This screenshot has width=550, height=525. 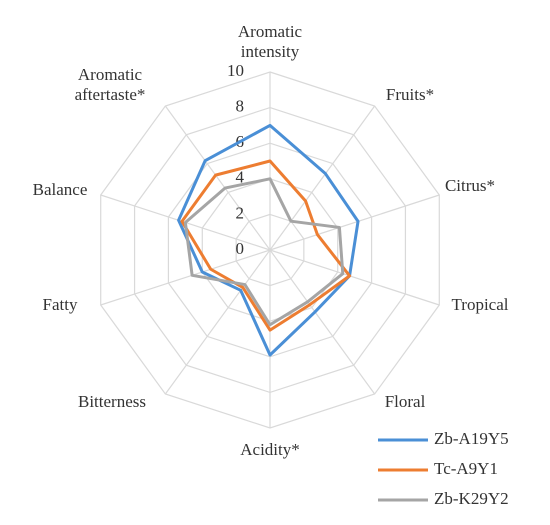 What do you see at coordinates (405, 401) in the screenshot?
I see `category-label: Floral` at bounding box center [405, 401].